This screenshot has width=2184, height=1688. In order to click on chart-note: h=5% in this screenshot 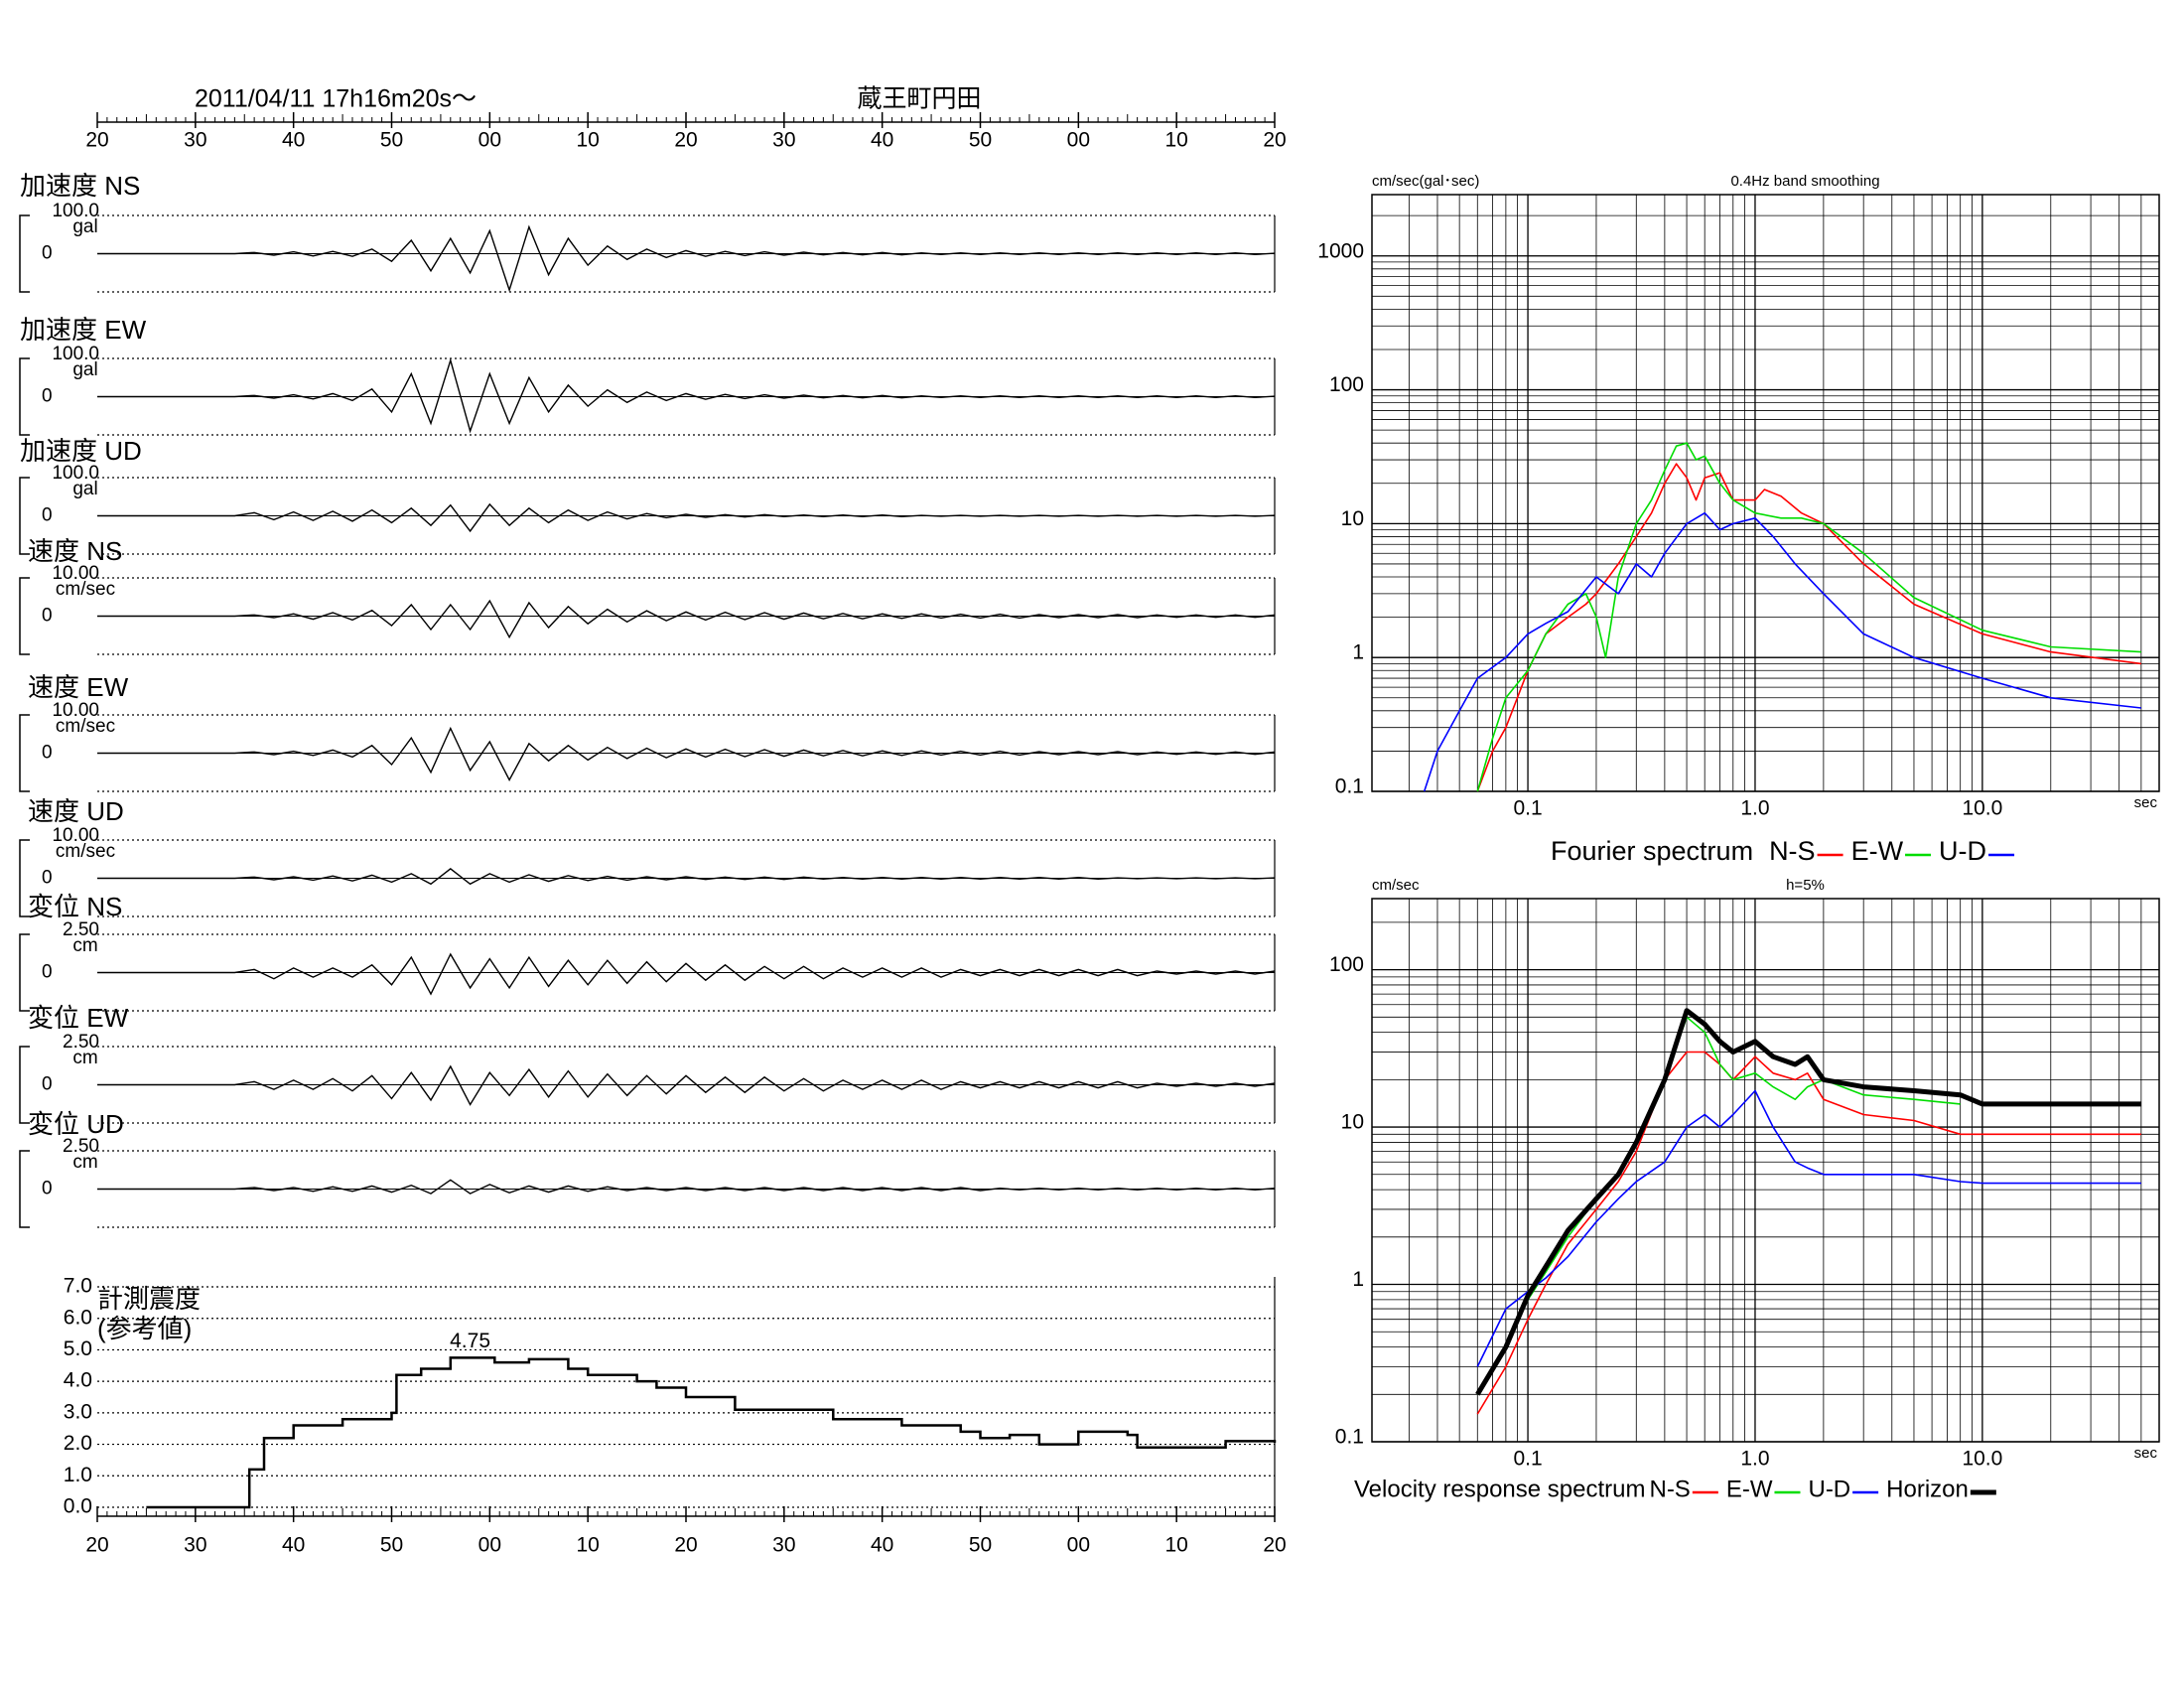, I will do `click(1805, 885)`.